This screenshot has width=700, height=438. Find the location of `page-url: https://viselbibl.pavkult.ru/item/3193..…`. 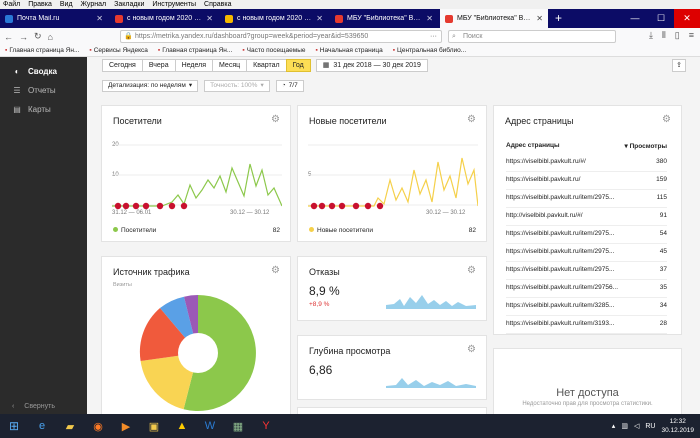

page-url: https://viselbibl.pavkult.ru/item/3193..… is located at coordinates (560, 323).